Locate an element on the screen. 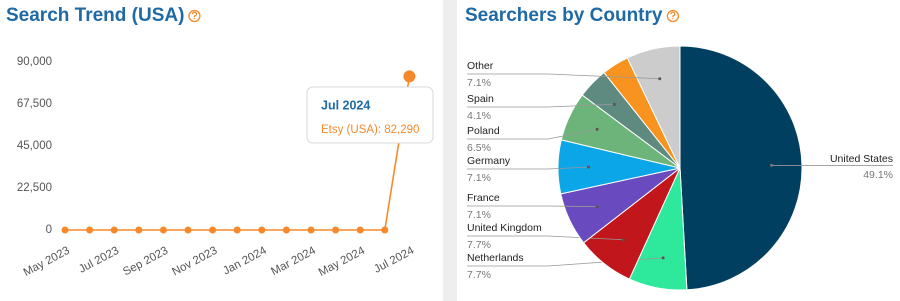 This screenshot has height=301, width=900. slice-label: Poland is located at coordinates (483, 131).